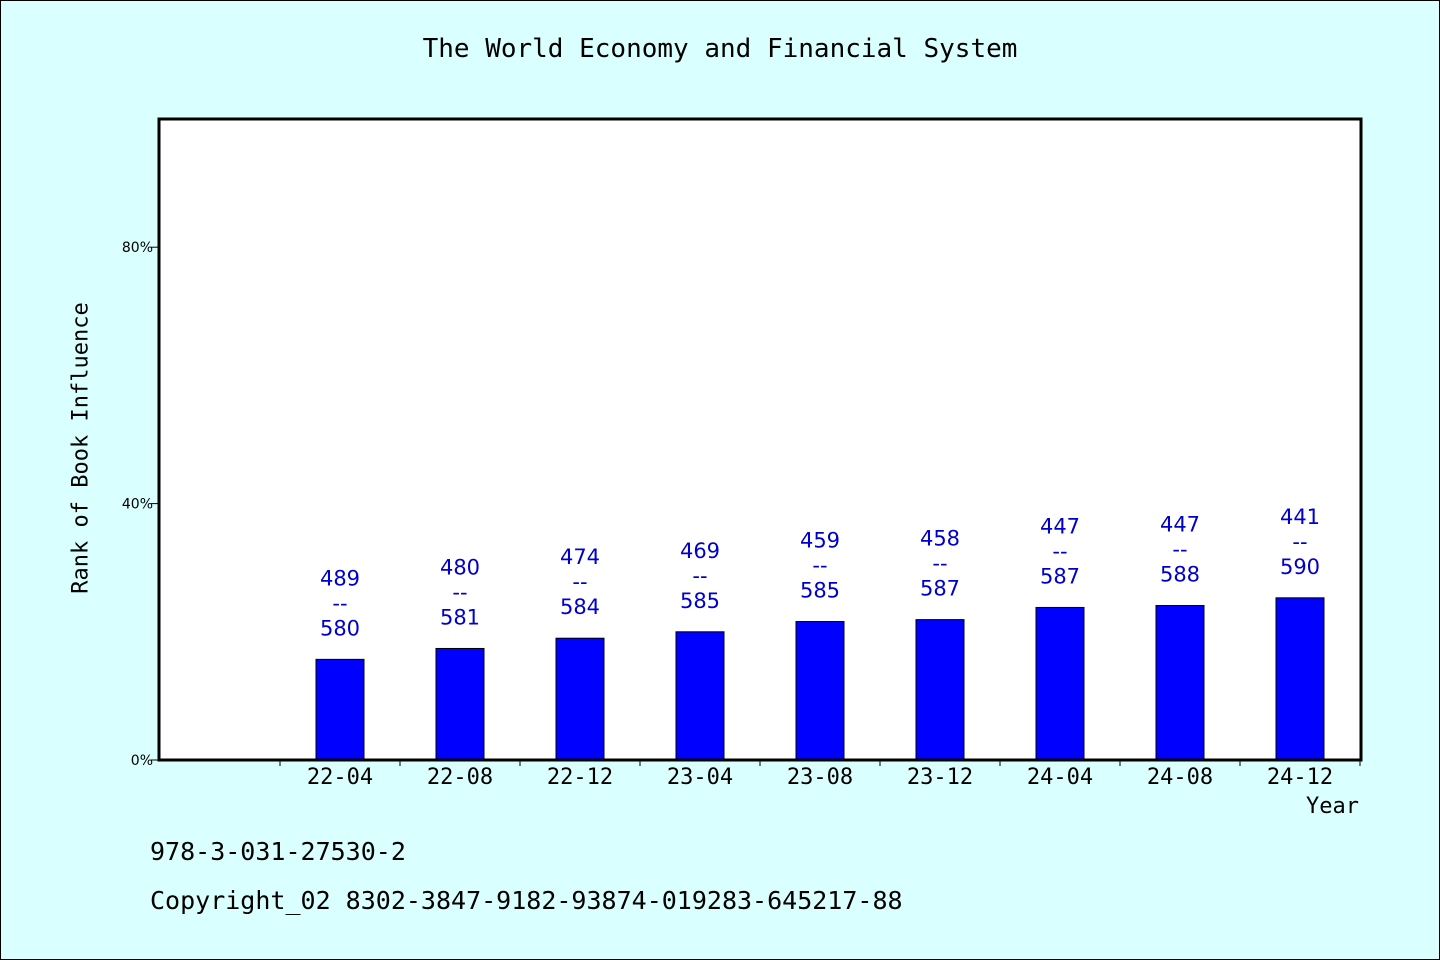  Describe the element at coordinates (340, 578) in the screenshot. I see `data-label: 489` at that location.